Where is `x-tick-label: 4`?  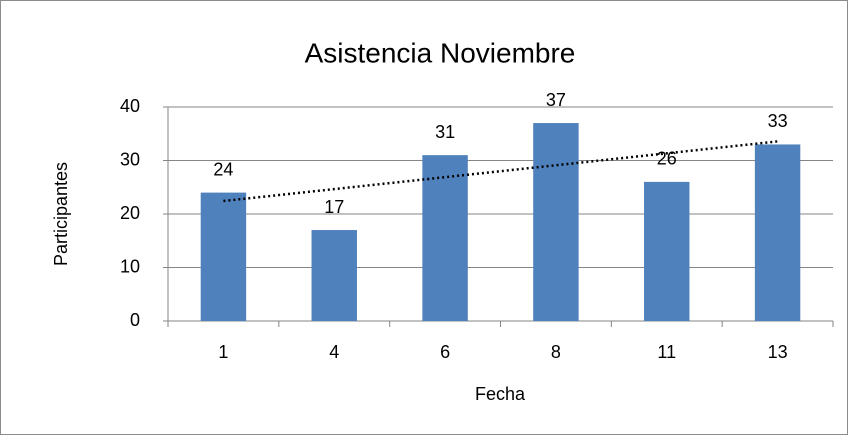
x-tick-label: 4 is located at coordinates (334, 352).